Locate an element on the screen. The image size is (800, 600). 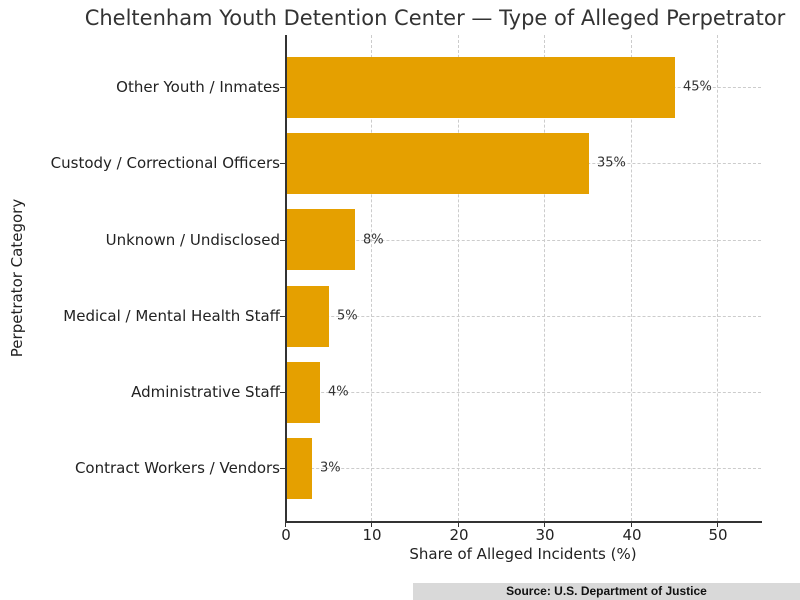
bar-medical-staff is located at coordinates (307, 316).